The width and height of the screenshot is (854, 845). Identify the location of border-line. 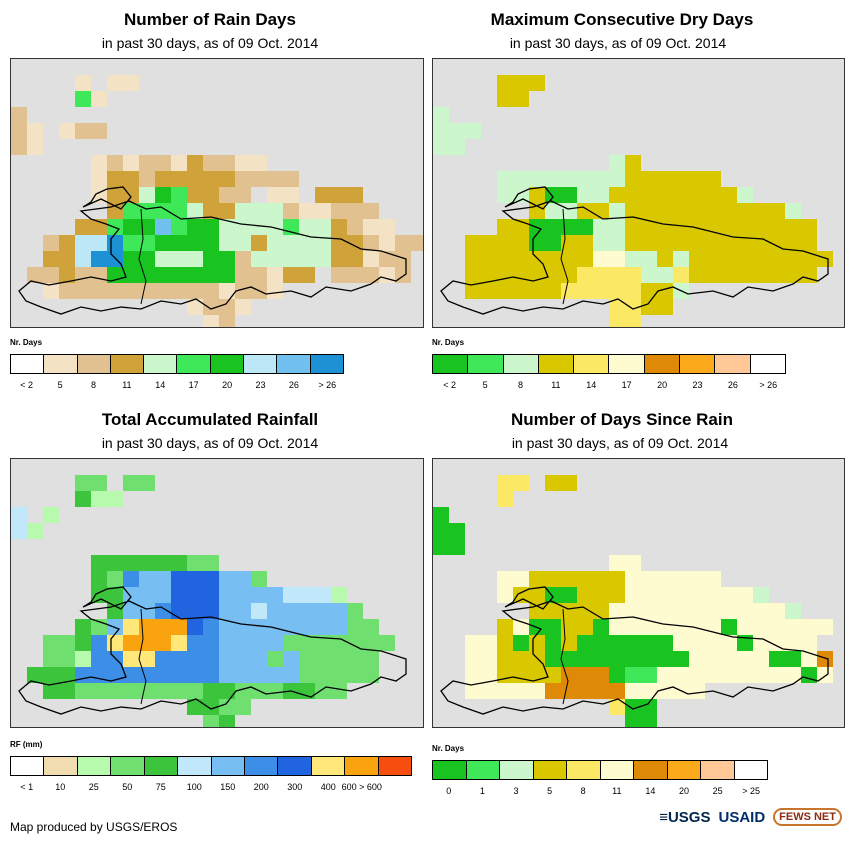
(142, 256).